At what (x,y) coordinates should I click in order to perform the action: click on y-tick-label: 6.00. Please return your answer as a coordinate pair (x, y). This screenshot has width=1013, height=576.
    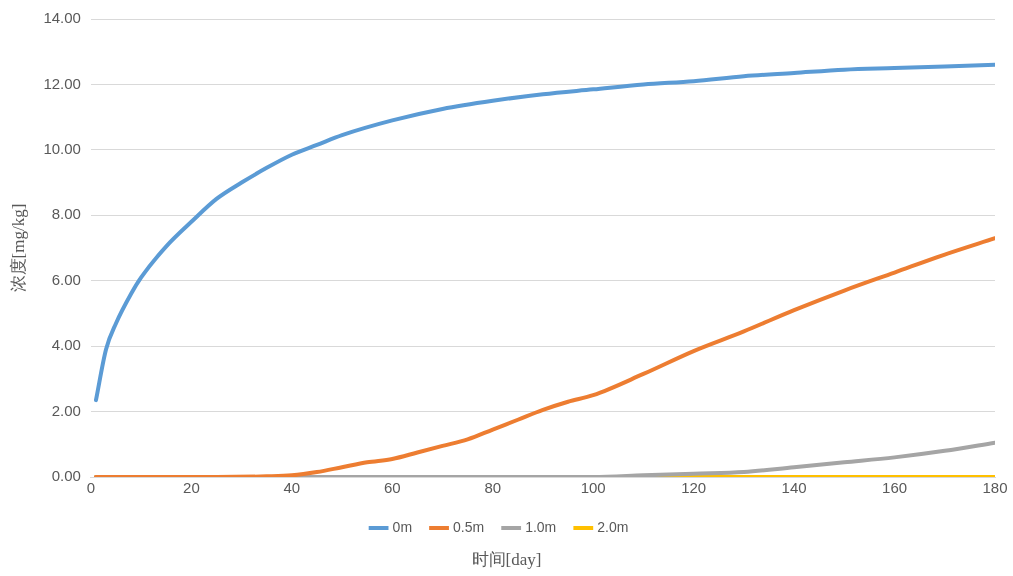
    Looking at the image, I should click on (66, 279).